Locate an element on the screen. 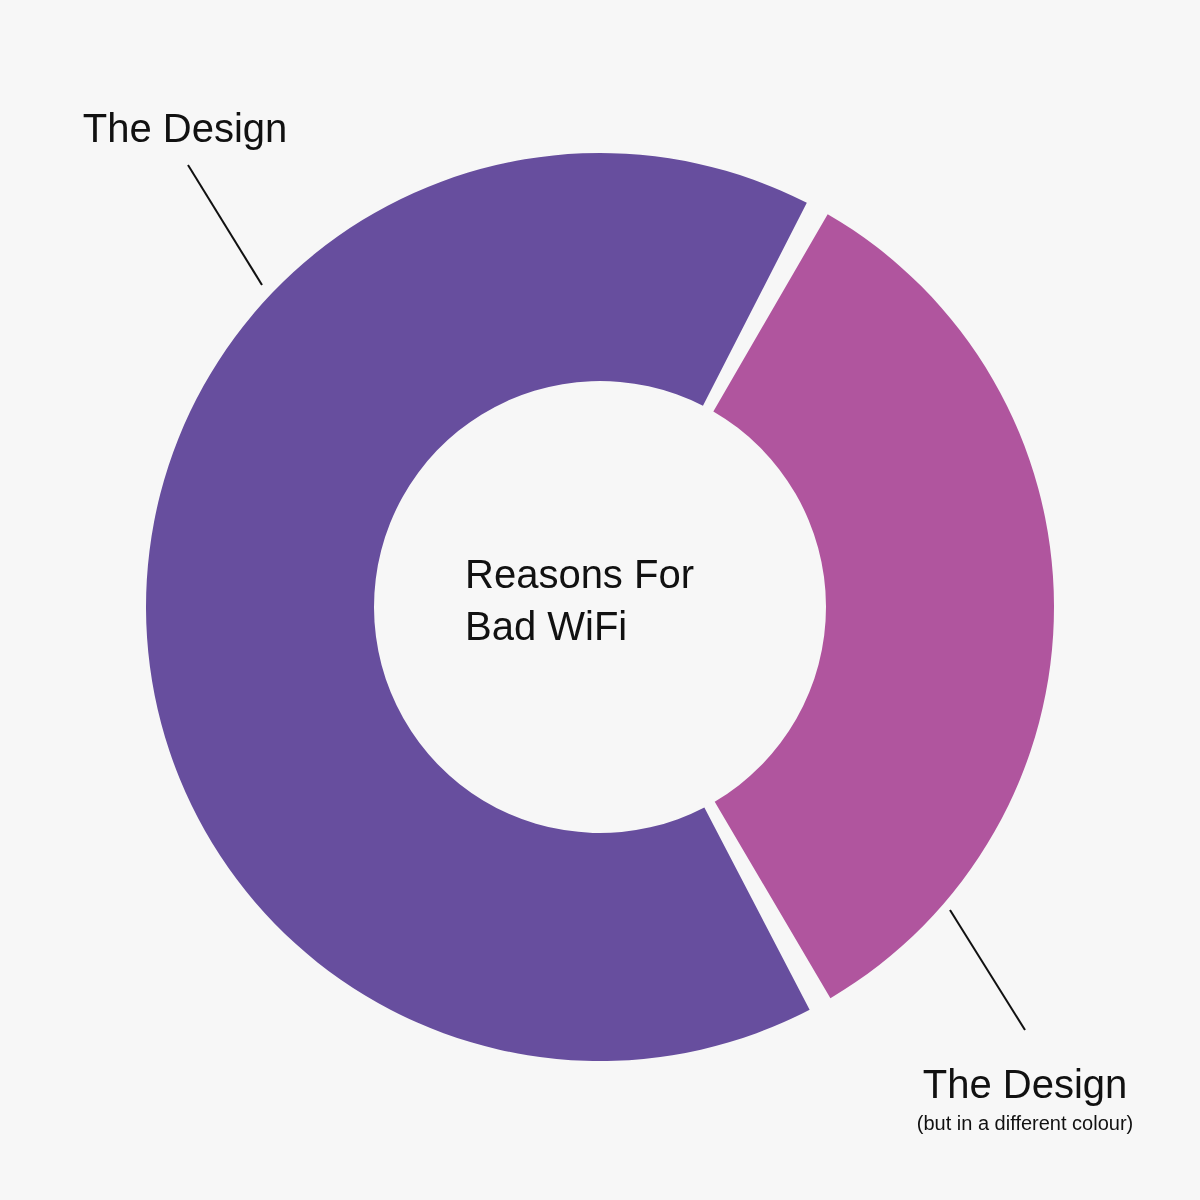  text: Reasons For Bad WiFi is located at coordinates (585, 600).